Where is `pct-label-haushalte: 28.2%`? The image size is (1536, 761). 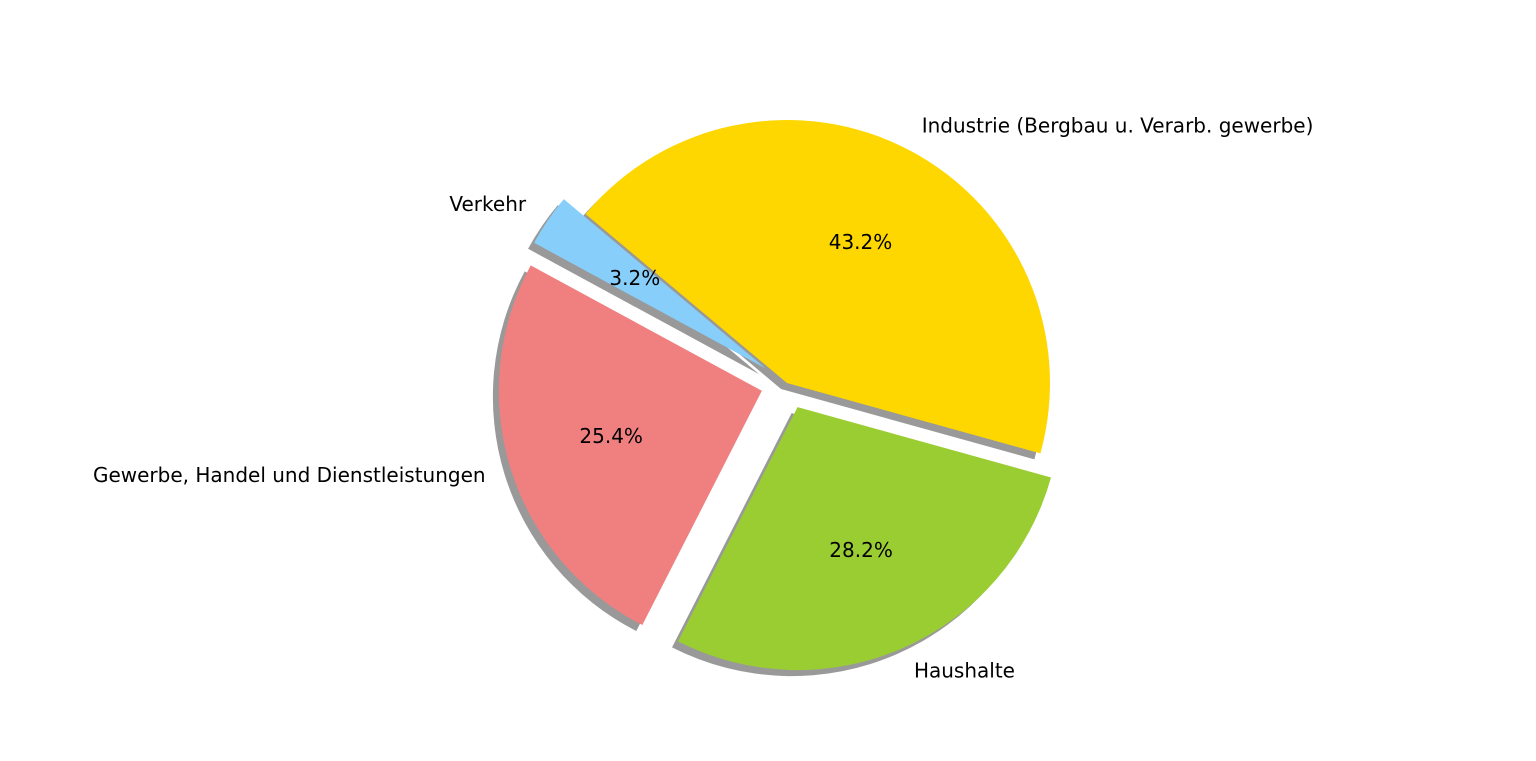
pct-label-haushalte: 28.2% is located at coordinates (861, 550).